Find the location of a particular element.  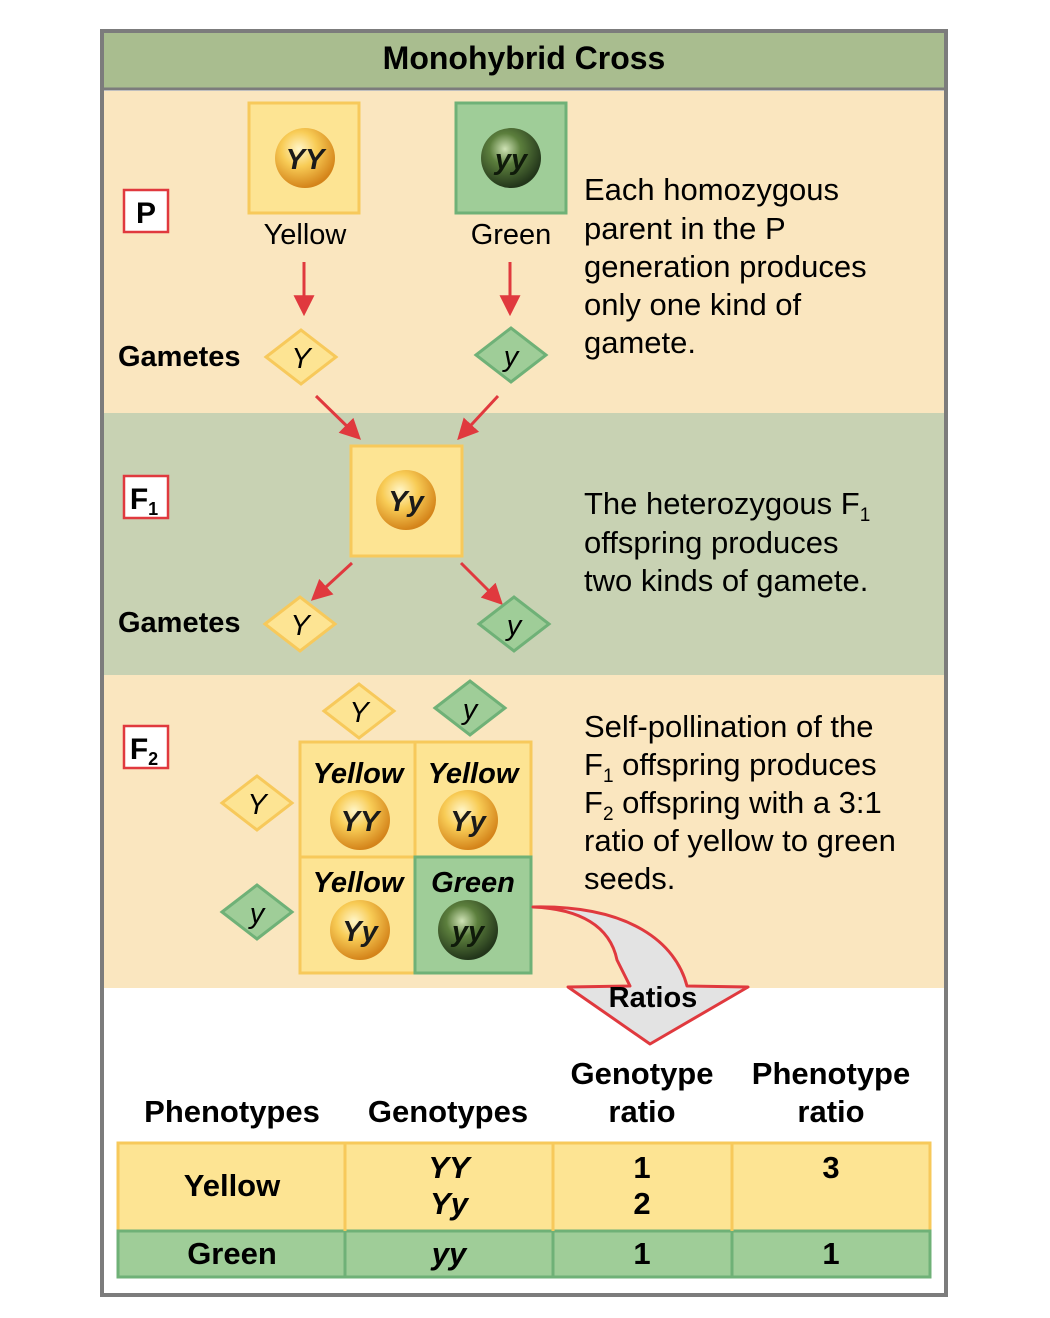

table-cell-genotype: YY is located at coordinates (450, 1167).